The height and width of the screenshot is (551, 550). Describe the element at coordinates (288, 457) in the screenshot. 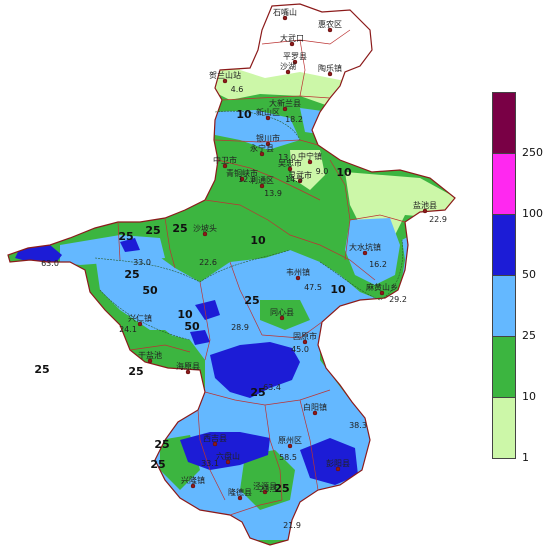

I see `rainfall-value: 58.5` at that location.